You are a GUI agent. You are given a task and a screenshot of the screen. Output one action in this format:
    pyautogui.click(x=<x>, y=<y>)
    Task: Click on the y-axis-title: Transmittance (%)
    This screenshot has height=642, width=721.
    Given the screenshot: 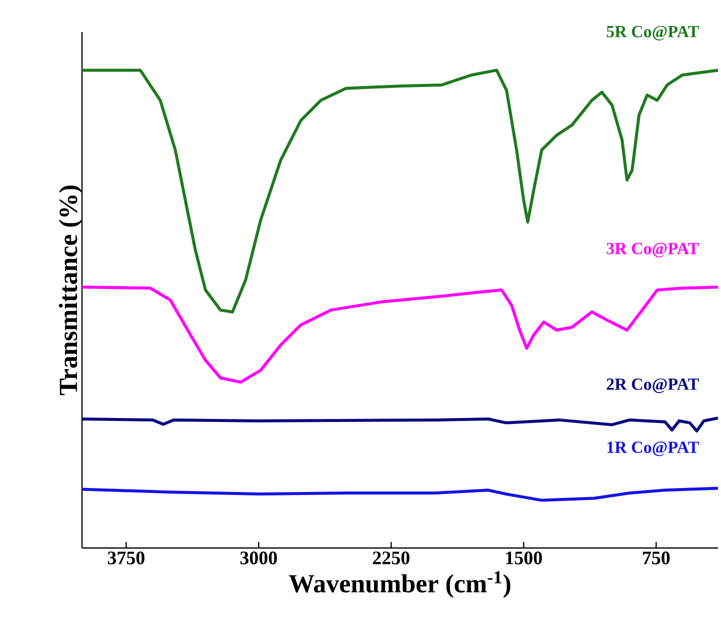 What is the action you would take?
    pyautogui.click(x=70, y=291)
    